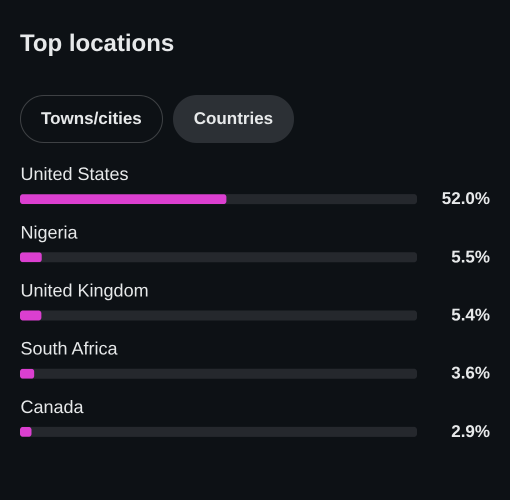  What do you see at coordinates (52, 406) in the screenshot?
I see `y-tick-label: Canada` at bounding box center [52, 406].